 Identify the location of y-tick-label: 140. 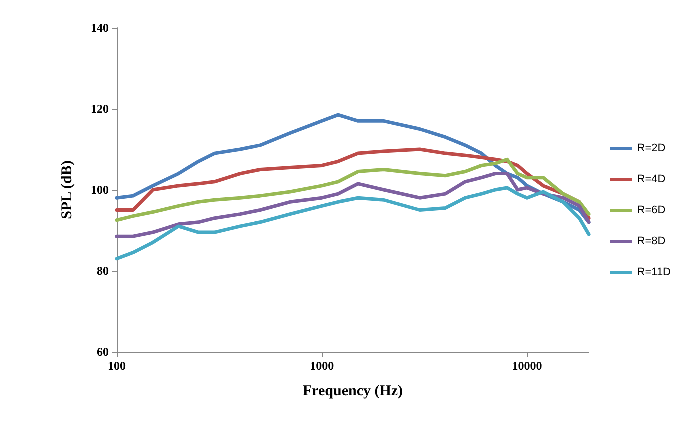
(100, 28).